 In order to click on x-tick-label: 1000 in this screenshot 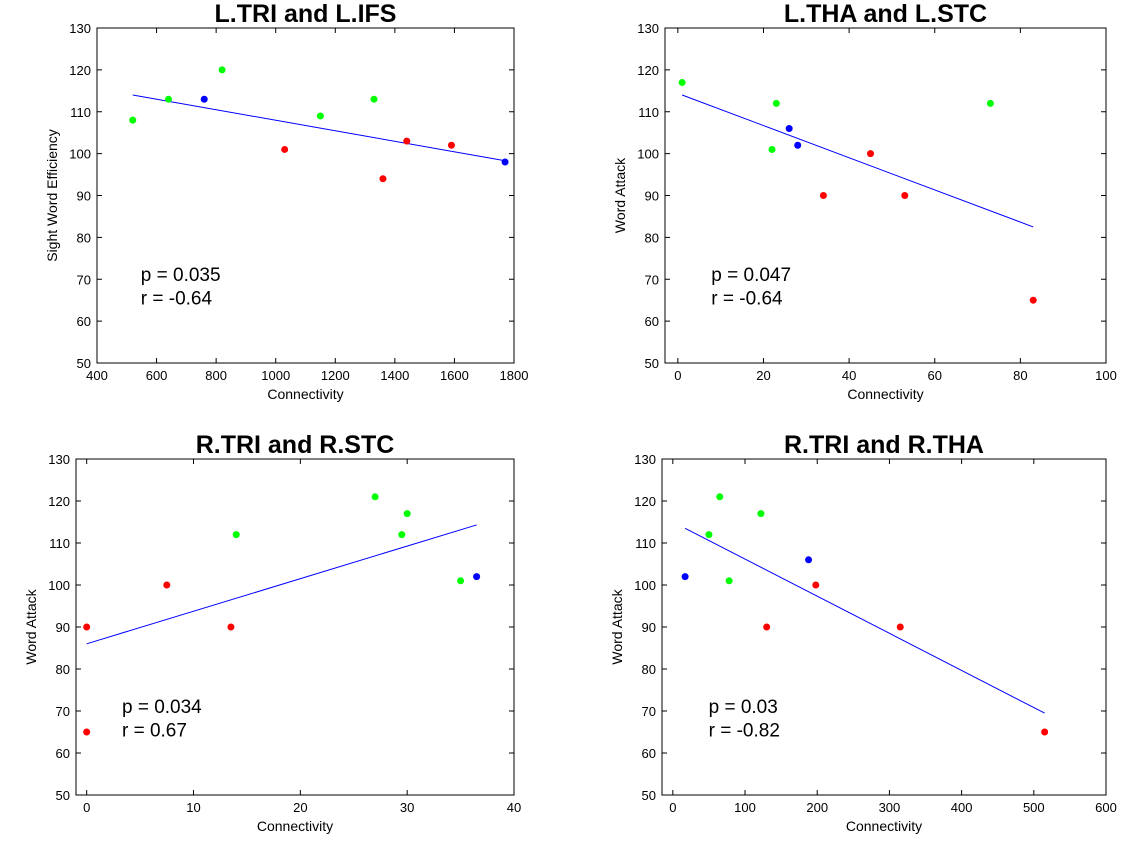, I will do `click(275, 375)`.